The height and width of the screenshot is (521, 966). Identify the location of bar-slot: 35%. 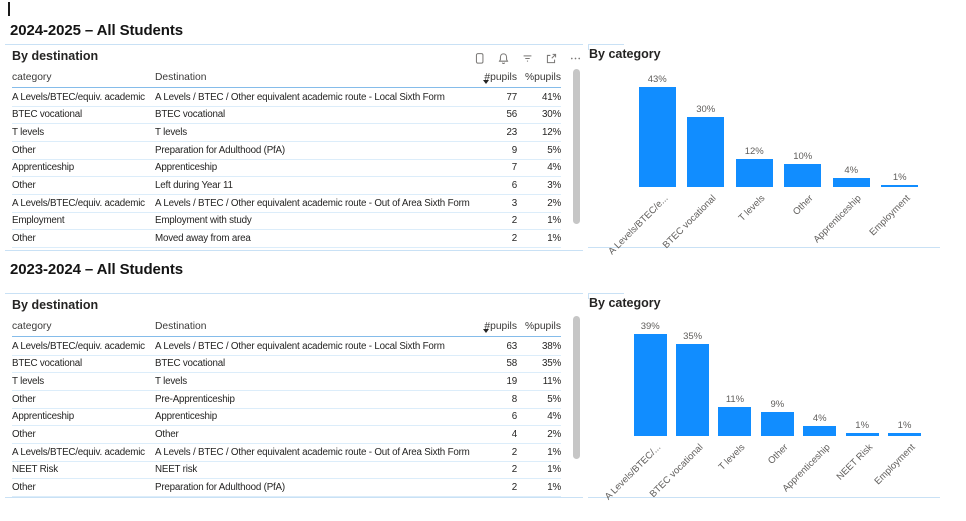
(692, 375).